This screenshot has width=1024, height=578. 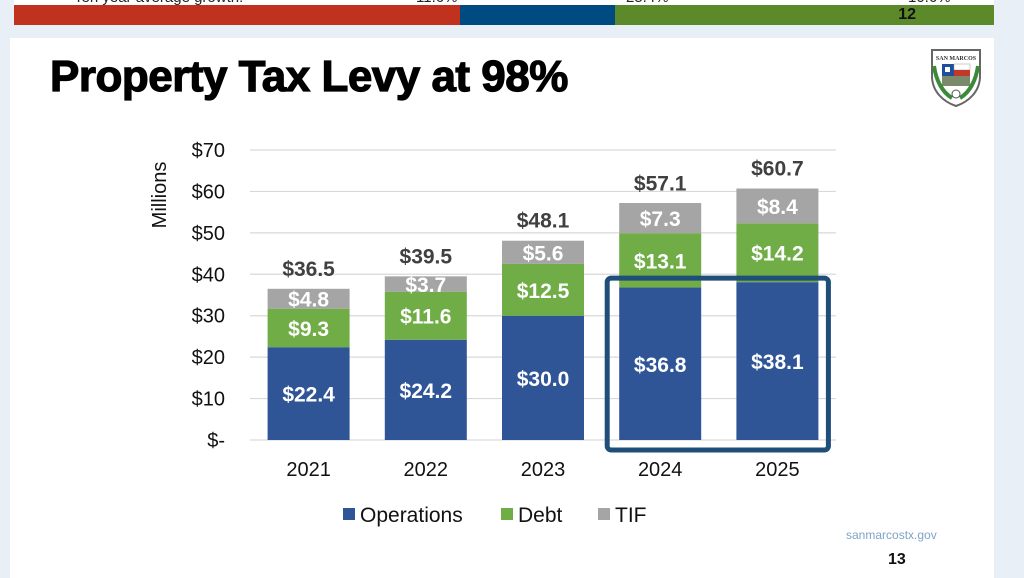 What do you see at coordinates (208, 151) in the screenshot?
I see `y-tick-label: $70` at bounding box center [208, 151].